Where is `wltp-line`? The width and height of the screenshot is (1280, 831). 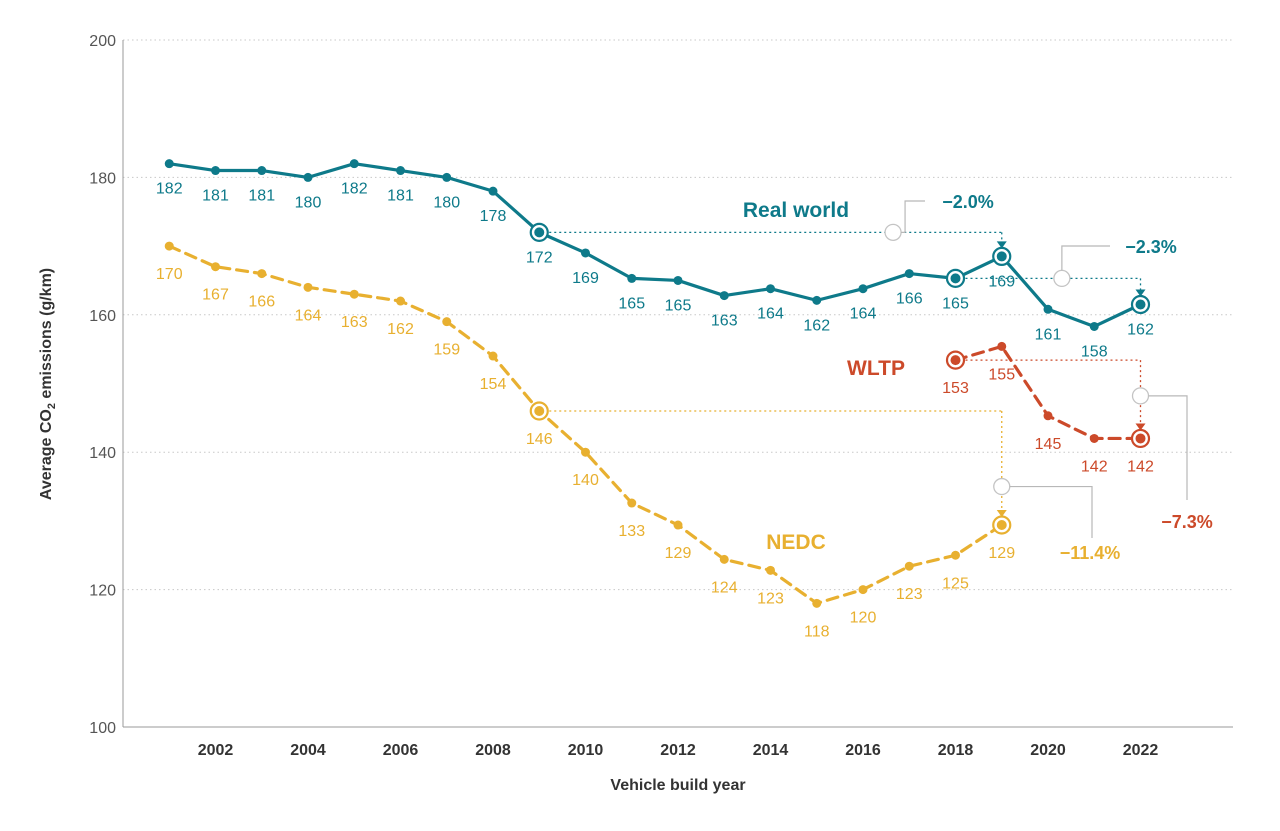 wltp-line is located at coordinates (1048, 392).